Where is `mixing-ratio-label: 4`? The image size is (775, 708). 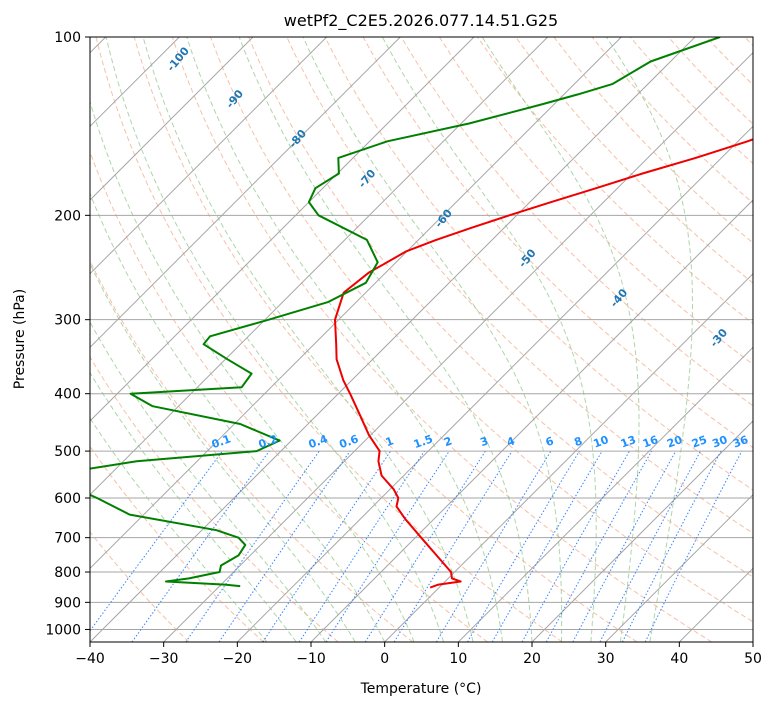 mixing-ratio-label: 4 is located at coordinates (511, 441).